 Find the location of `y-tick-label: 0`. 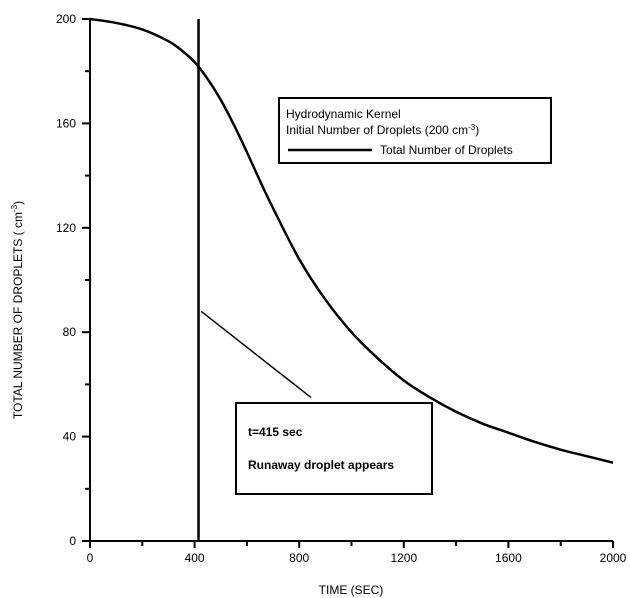

y-tick-label: 0 is located at coordinates (72, 541).